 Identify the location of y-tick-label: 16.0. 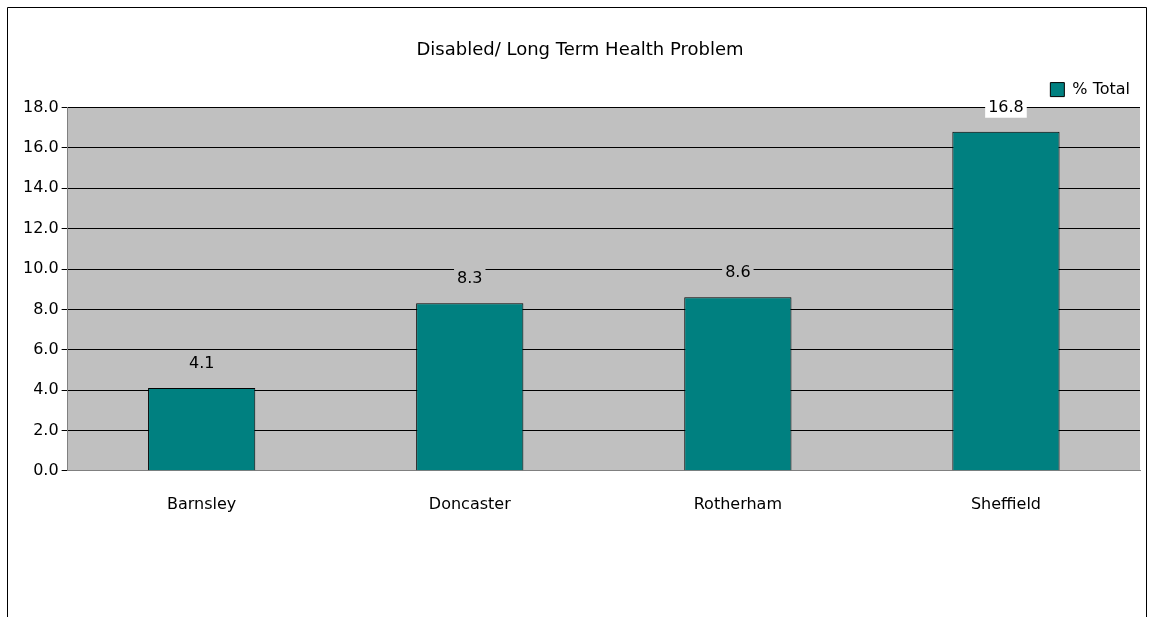
(41, 147).